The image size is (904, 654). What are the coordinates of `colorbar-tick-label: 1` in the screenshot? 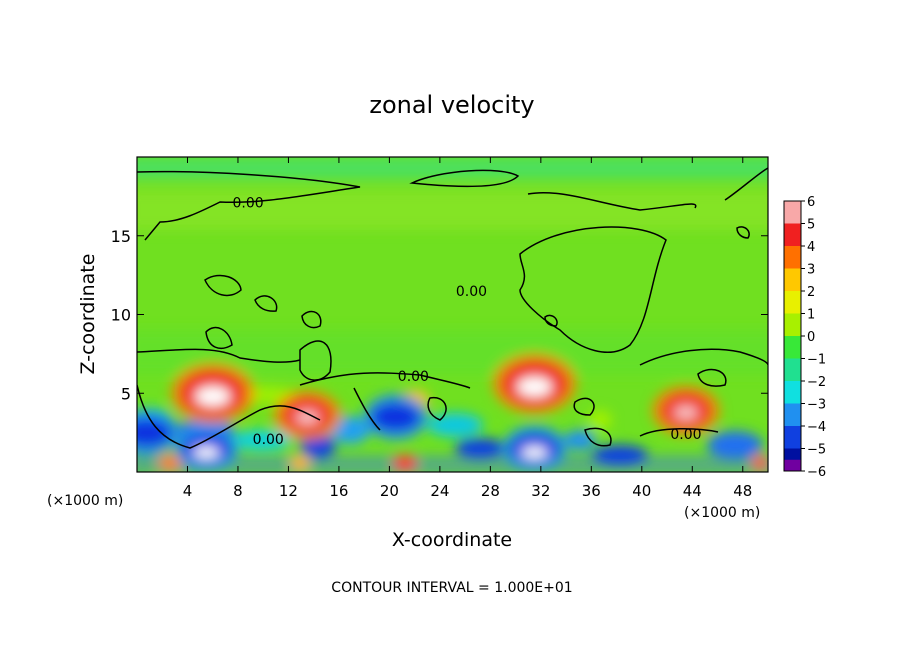 It's located at (811, 315).